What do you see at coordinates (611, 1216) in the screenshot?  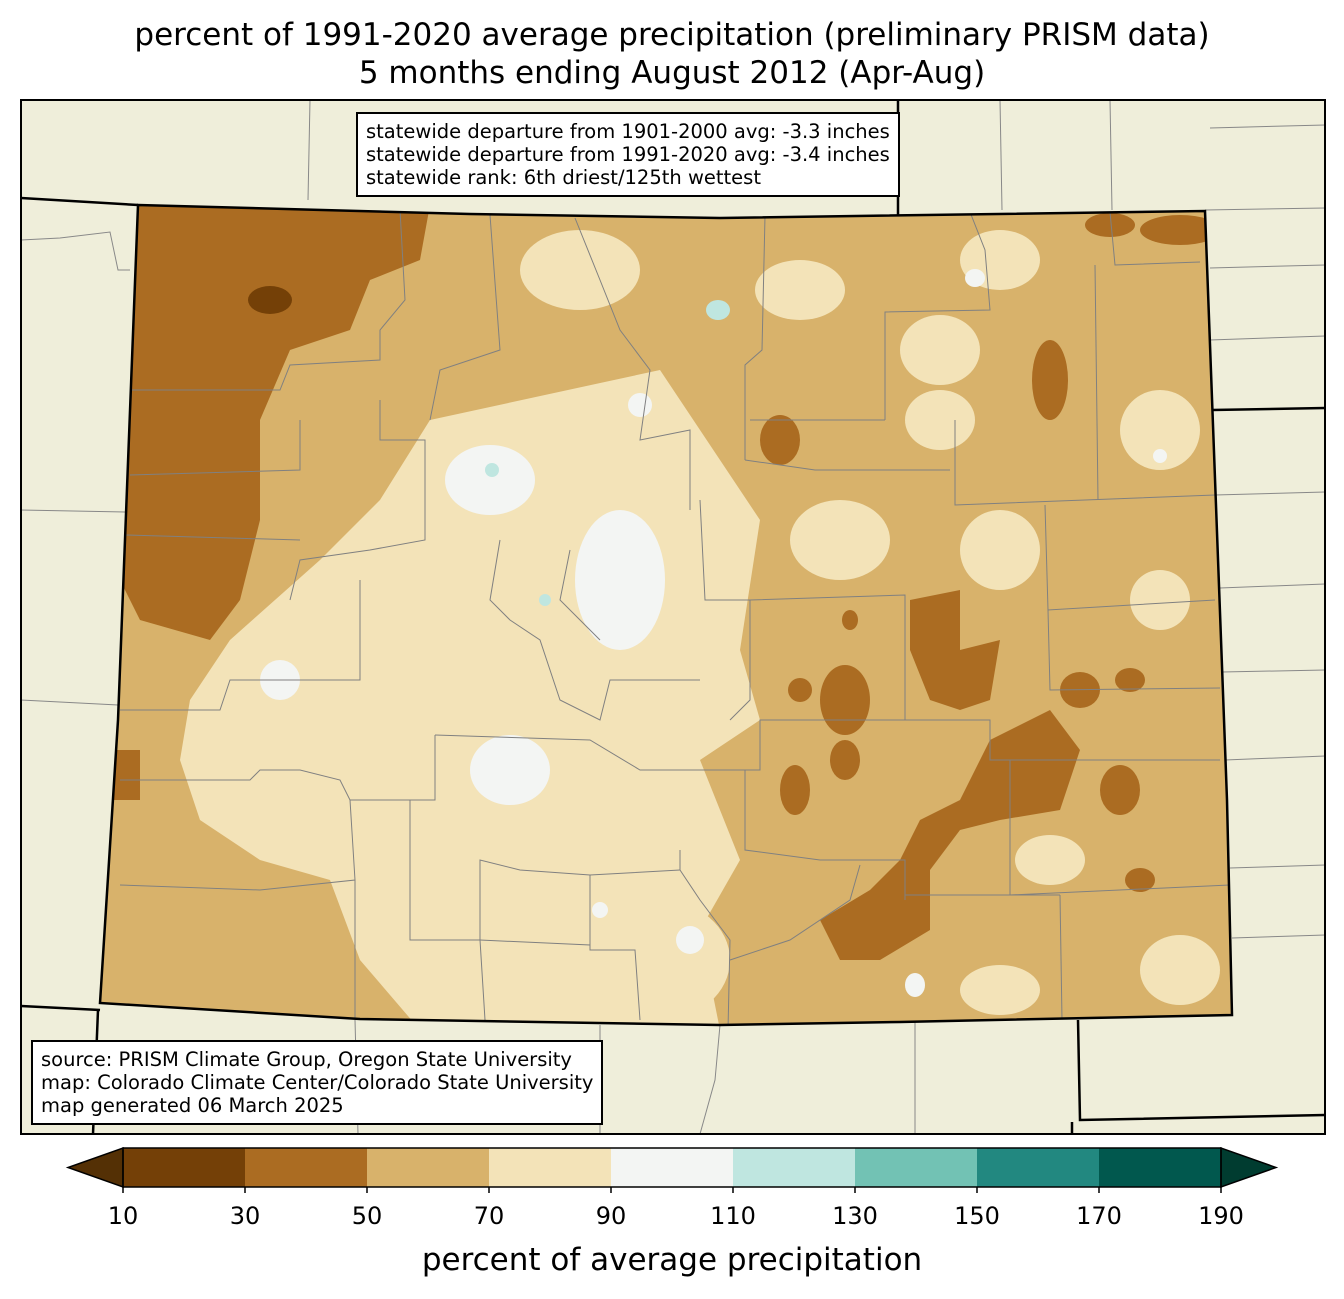 I see `colorbar-tick-label: 90` at bounding box center [611, 1216].